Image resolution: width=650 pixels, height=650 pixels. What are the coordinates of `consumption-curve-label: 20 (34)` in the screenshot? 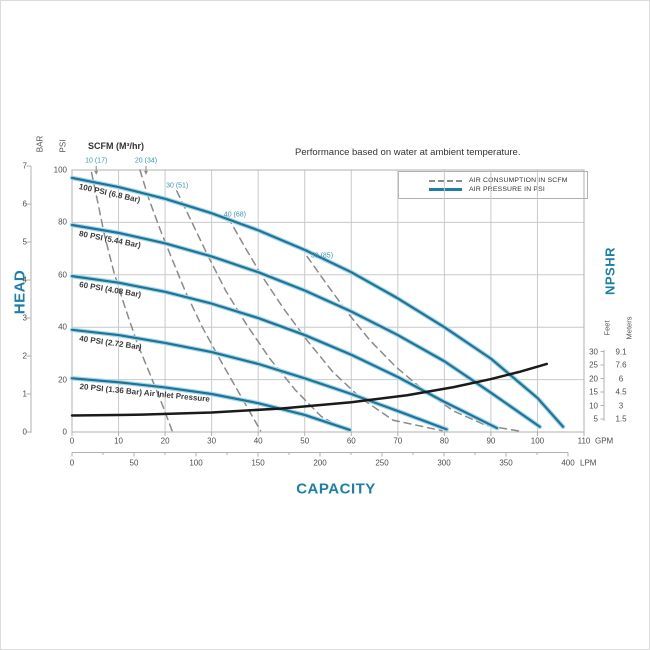 It's located at (146, 161).